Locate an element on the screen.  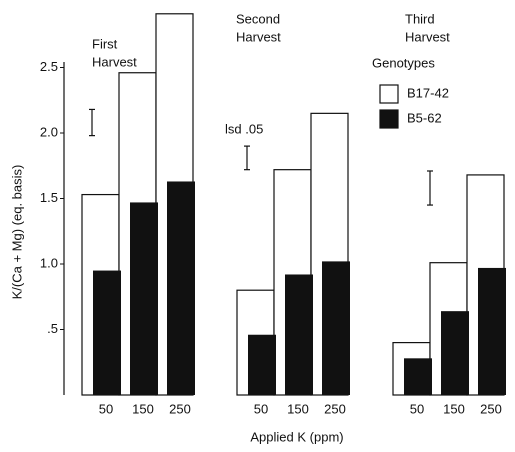
legend-title: Genotypes is located at coordinates (403, 62).